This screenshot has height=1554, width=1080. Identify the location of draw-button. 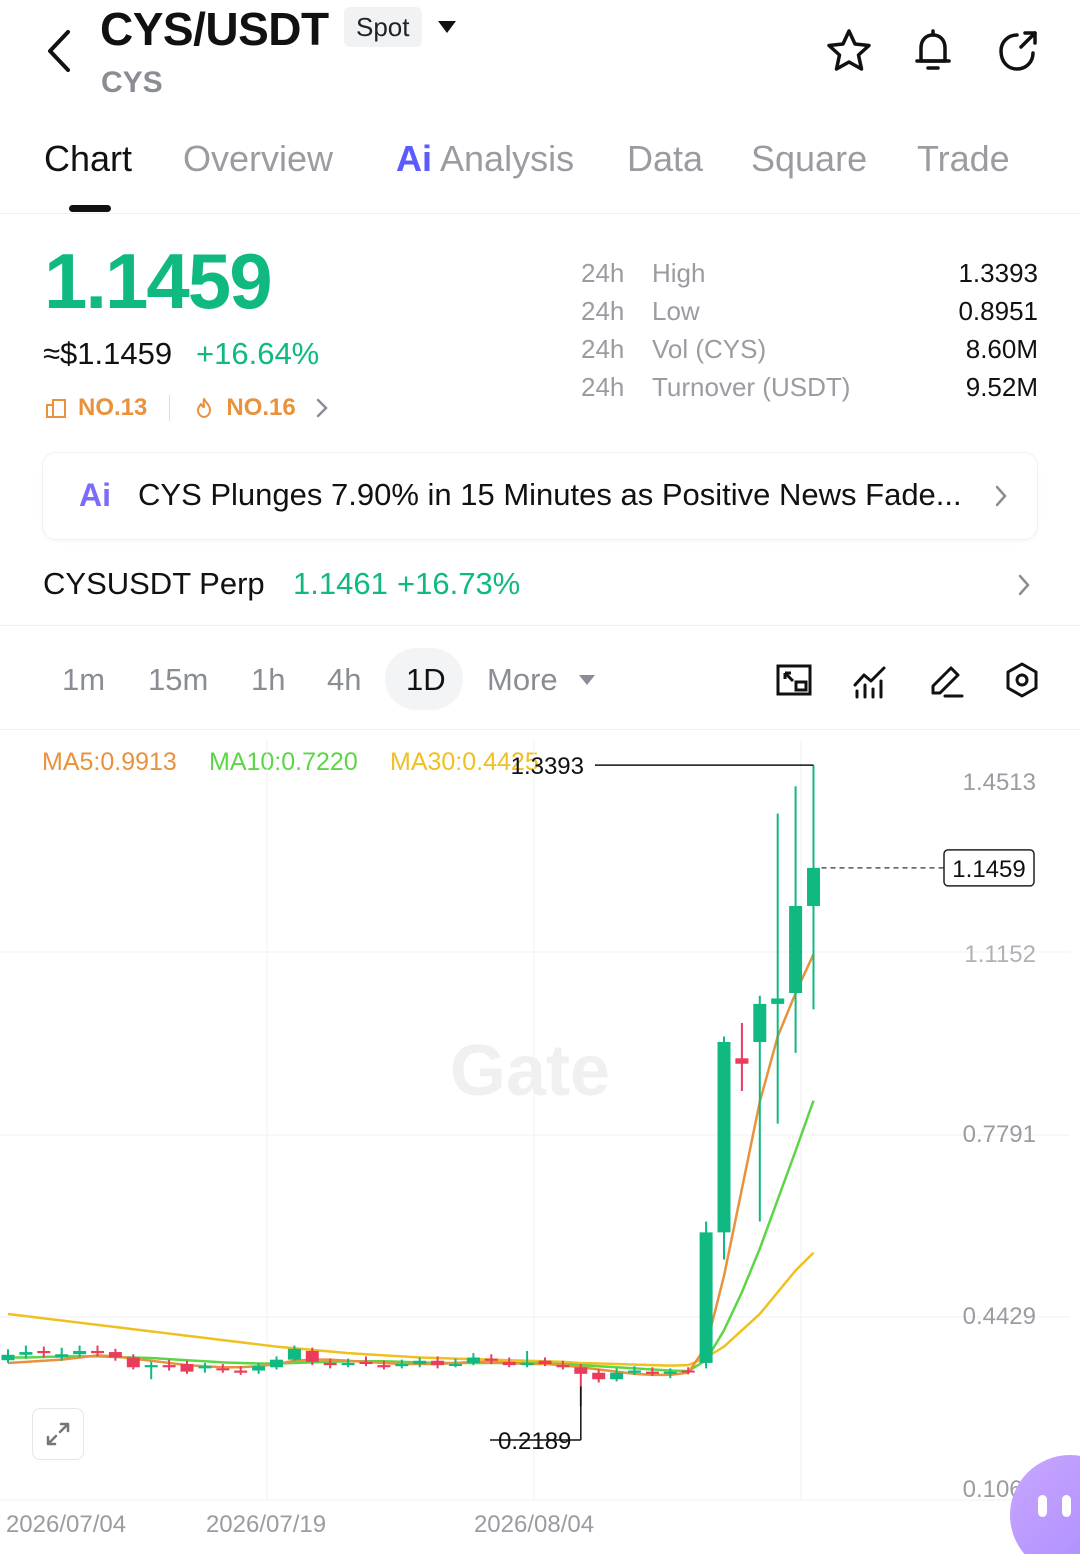
(946, 680).